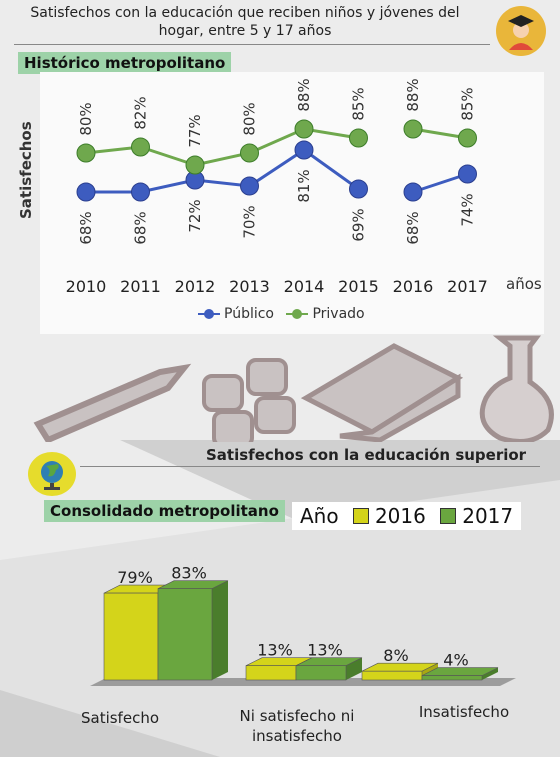 The height and width of the screenshot is (757, 560). I want to click on book-icon, so click(382, 392).